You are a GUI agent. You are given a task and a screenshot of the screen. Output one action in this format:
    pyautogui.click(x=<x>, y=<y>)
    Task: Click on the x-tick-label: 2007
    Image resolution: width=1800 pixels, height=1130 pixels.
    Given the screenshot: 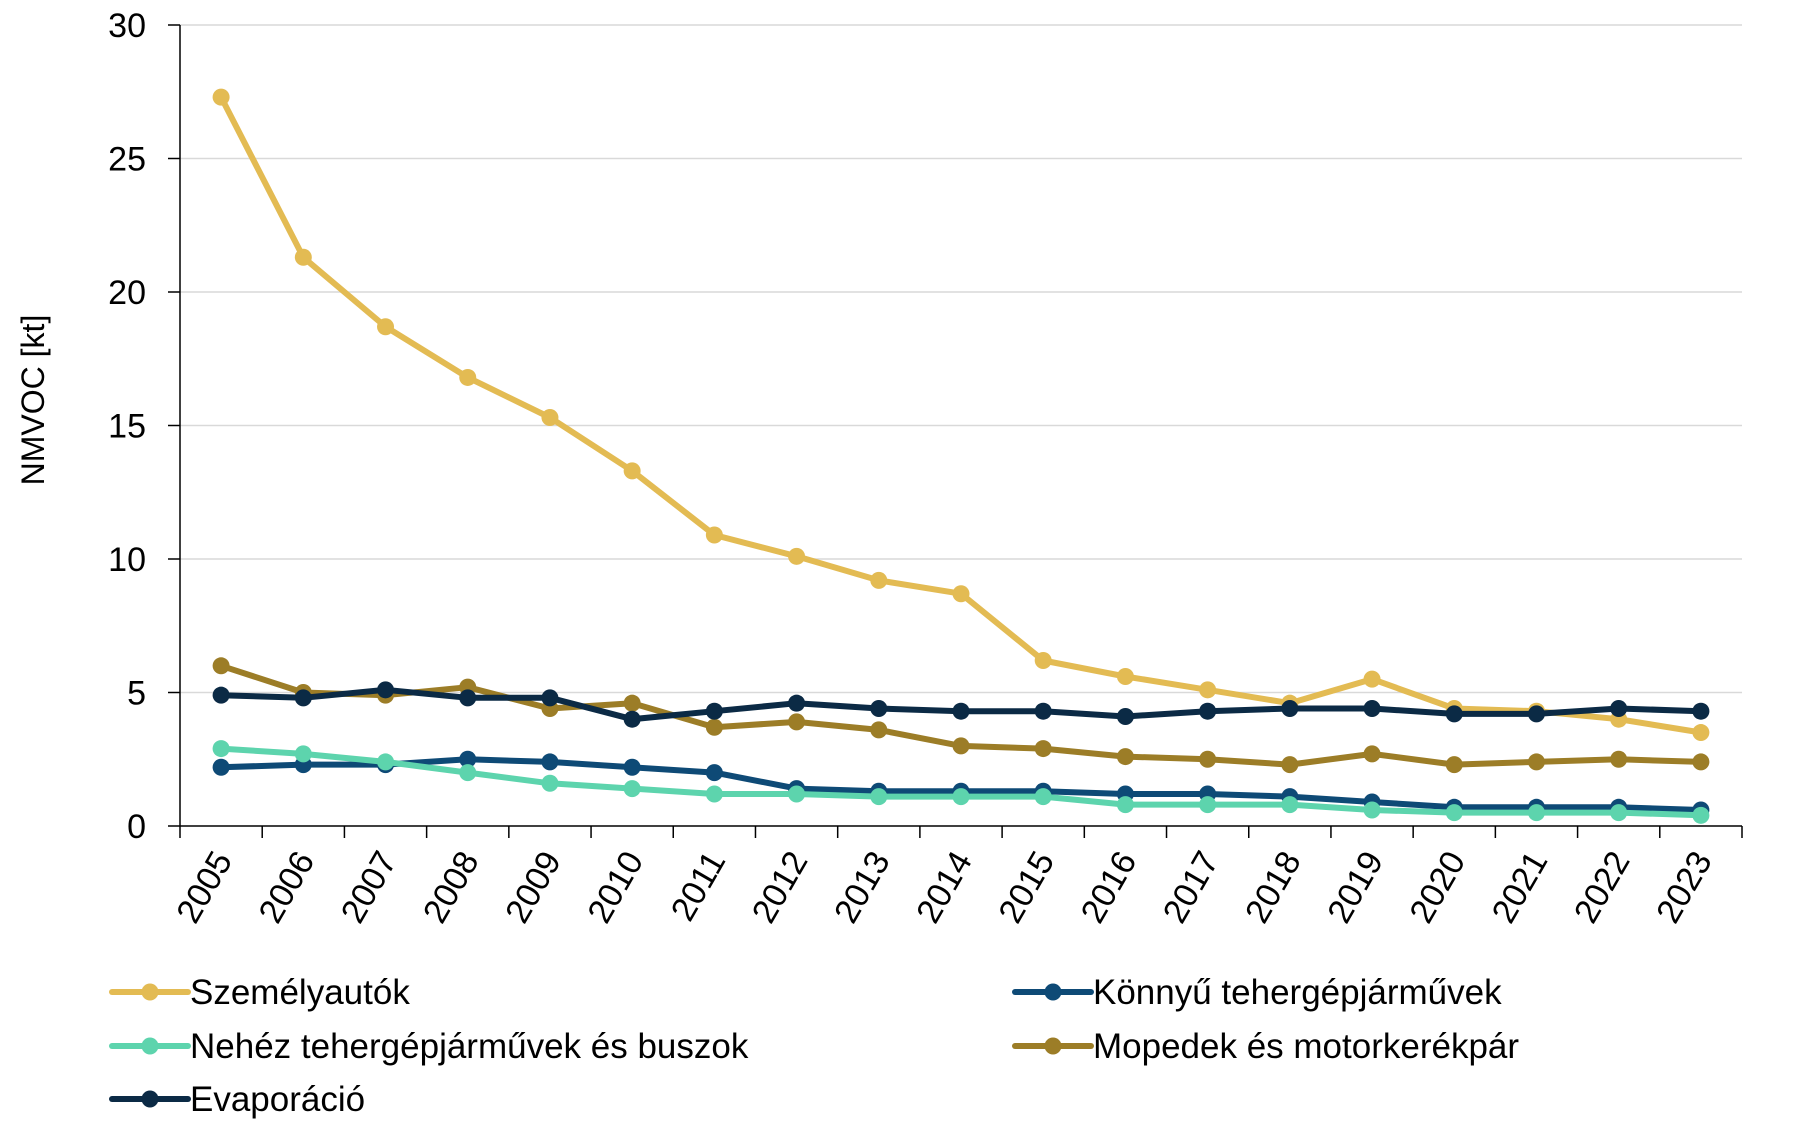 What is the action you would take?
    pyautogui.click(x=369, y=887)
    